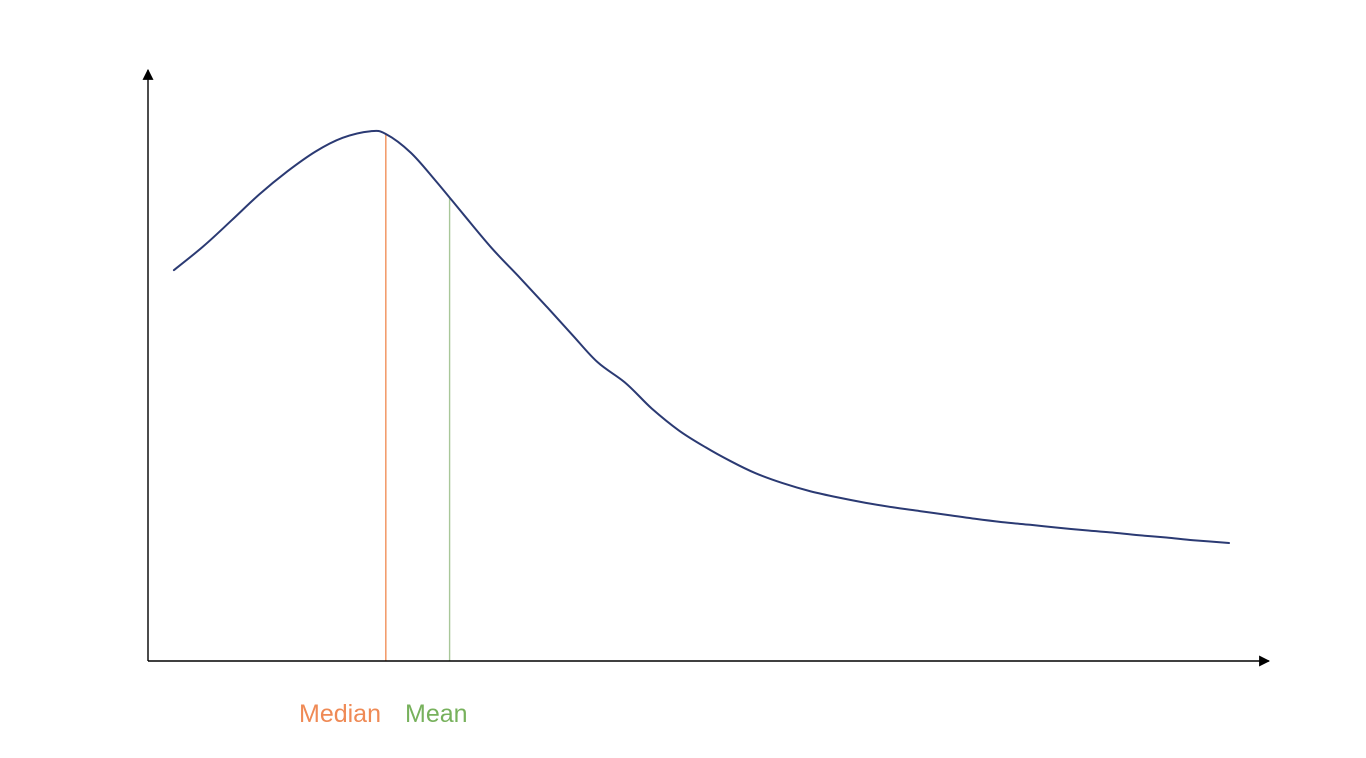 This screenshot has width=1366, height=758. Describe the element at coordinates (436, 714) in the screenshot. I see `mean-label: Mean` at that location.